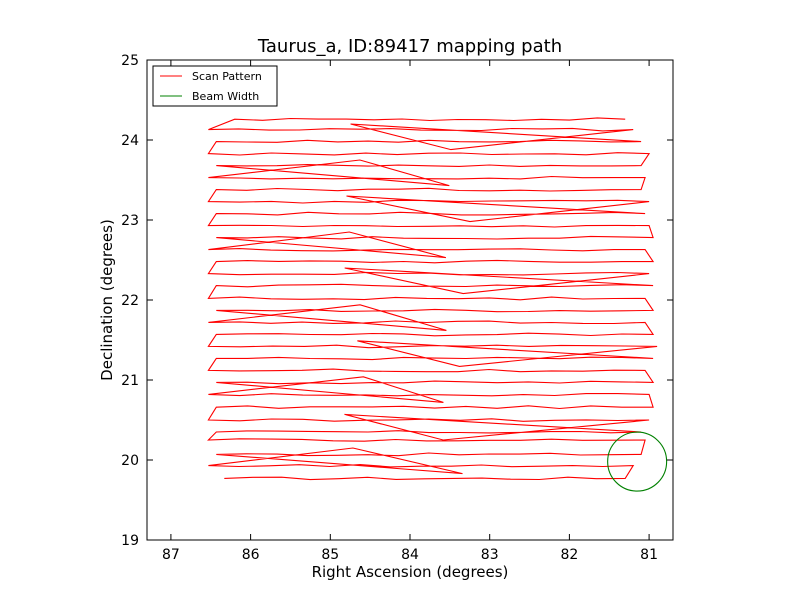 Image resolution: width=800 pixels, height=604 pixels. I want to click on x-tick-label: 85, so click(330, 555).